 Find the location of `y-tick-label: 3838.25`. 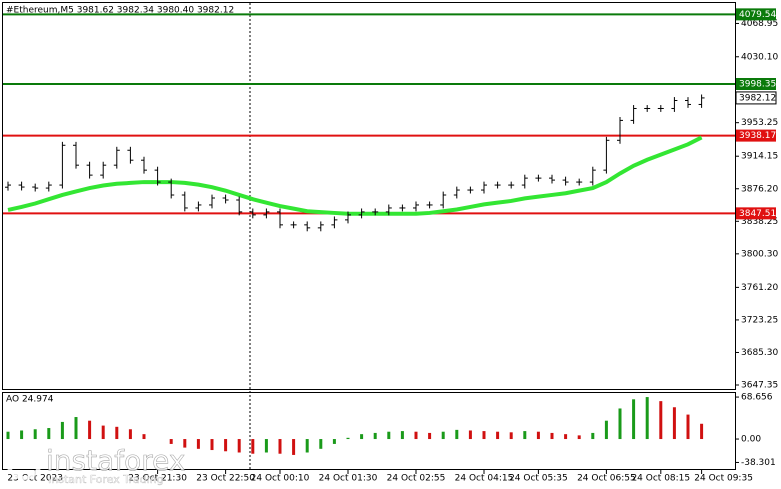

y-tick-label: 3838.25 is located at coordinates (759, 222).